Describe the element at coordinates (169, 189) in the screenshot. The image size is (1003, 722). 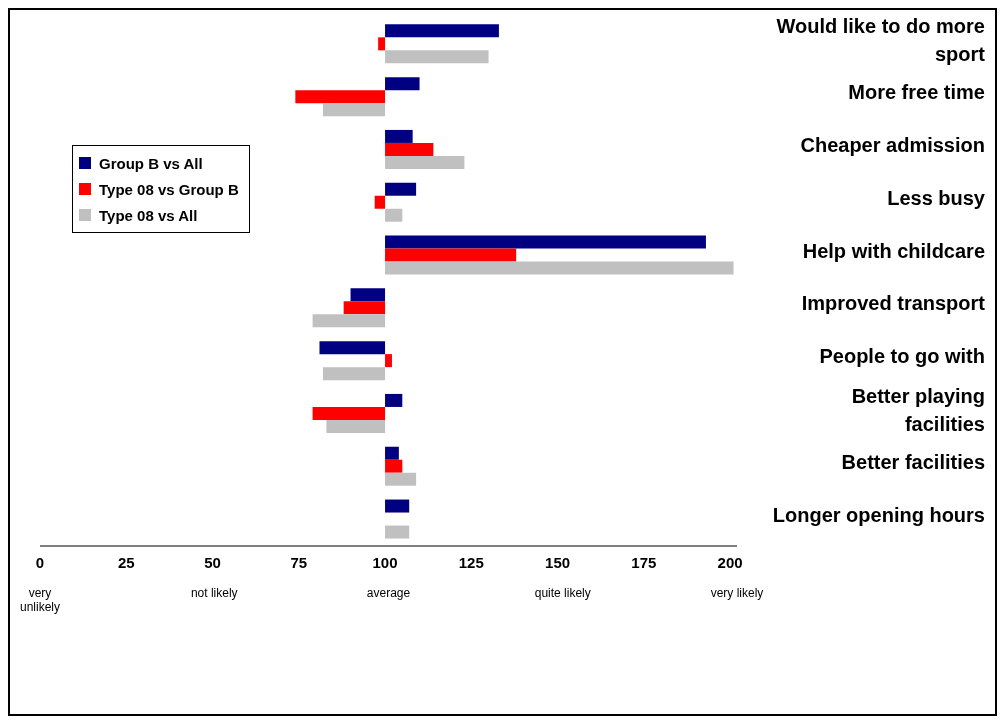
I see `legend-label: Type 08 vs Group B` at that location.